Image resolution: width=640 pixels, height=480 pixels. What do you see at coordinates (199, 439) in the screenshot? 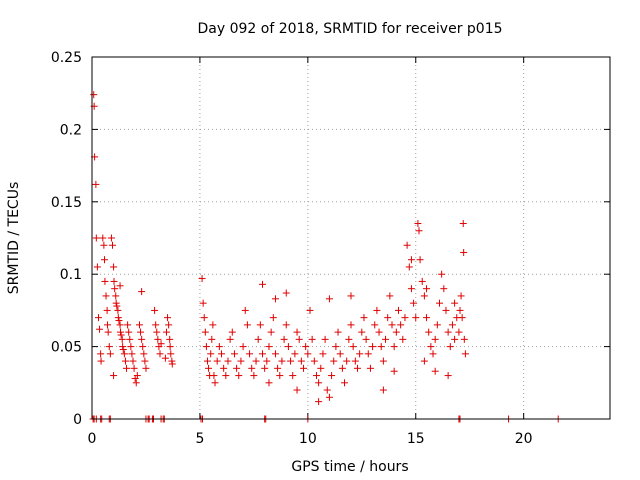
I see `x-tick-label: 5` at bounding box center [199, 439].